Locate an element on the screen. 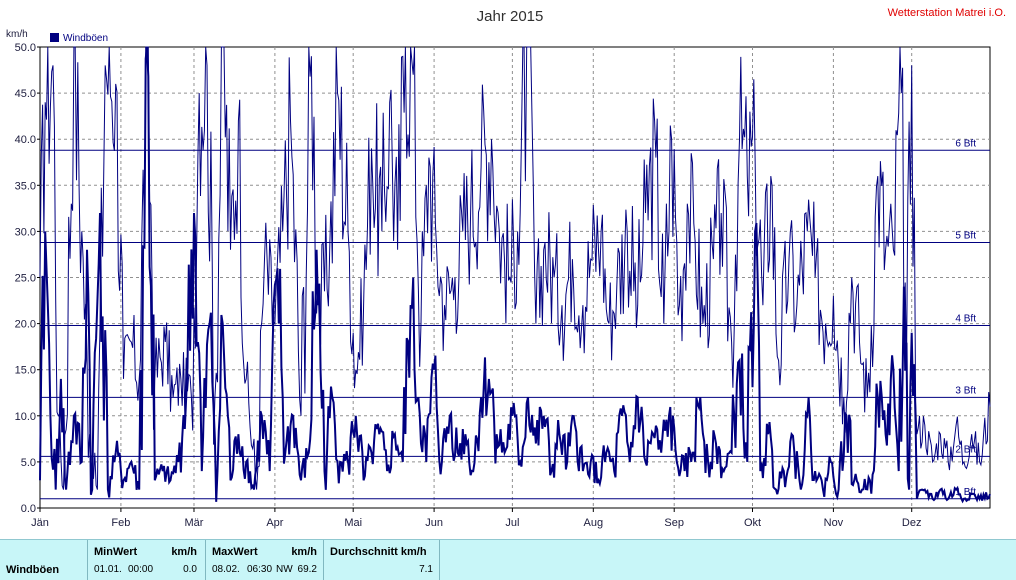  min-date: 01.01. is located at coordinates (108, 569).